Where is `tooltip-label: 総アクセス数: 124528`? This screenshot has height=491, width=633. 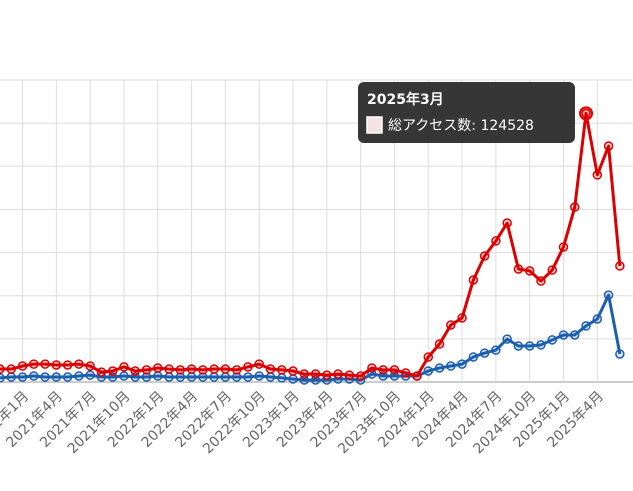
tooltip-label: 総アクセス数: 124528 is located at coordinates (461, 126).